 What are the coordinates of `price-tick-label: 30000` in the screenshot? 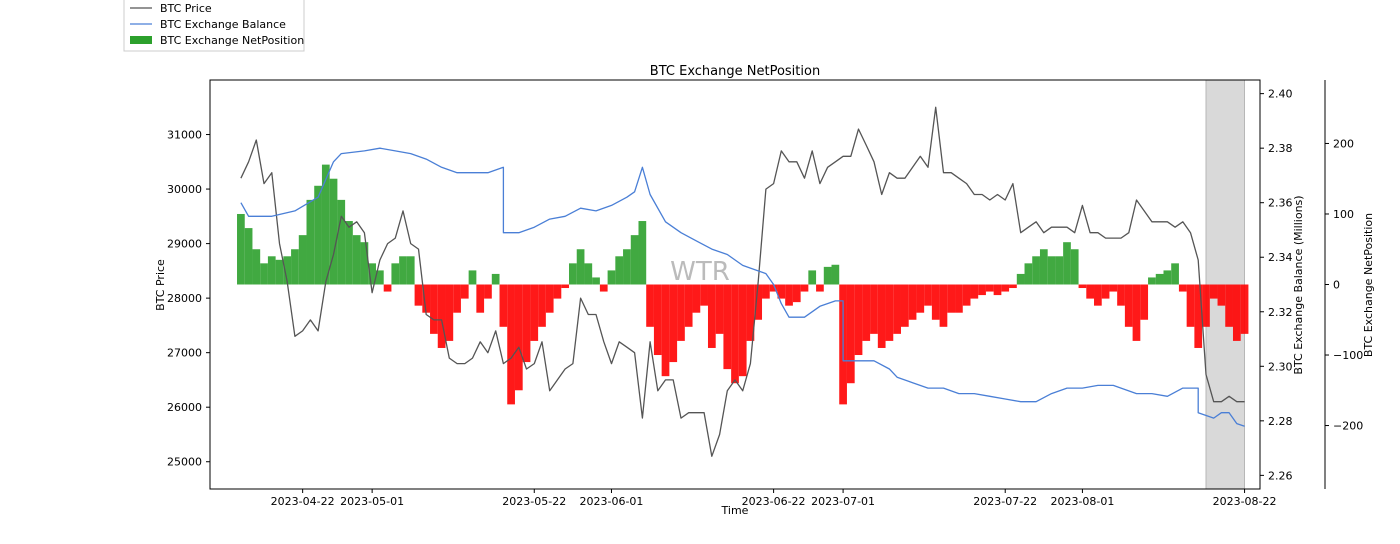 It's located at (184, 189).